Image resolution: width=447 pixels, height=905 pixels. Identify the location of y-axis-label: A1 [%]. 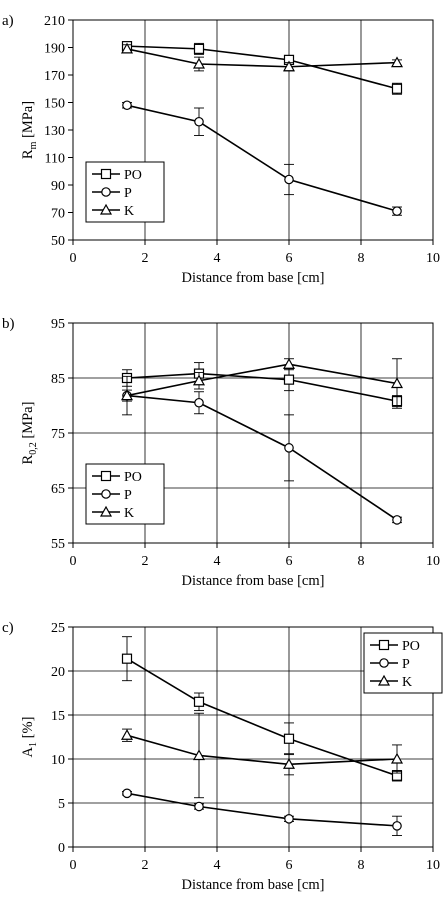
(29, 737).